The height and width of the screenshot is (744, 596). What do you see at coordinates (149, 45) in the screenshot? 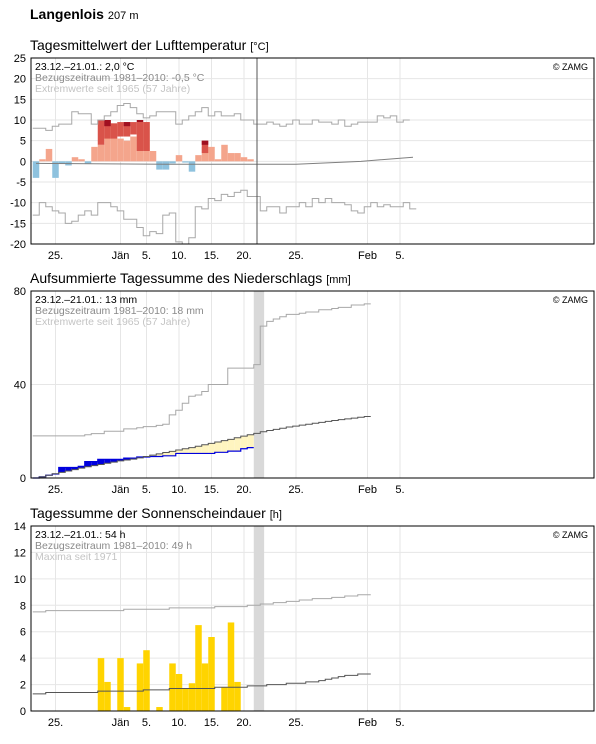
I see `temp-chart-title: Tagesmittelwert der Lufttemperatur [°C]` at bounding box center [149, 45].